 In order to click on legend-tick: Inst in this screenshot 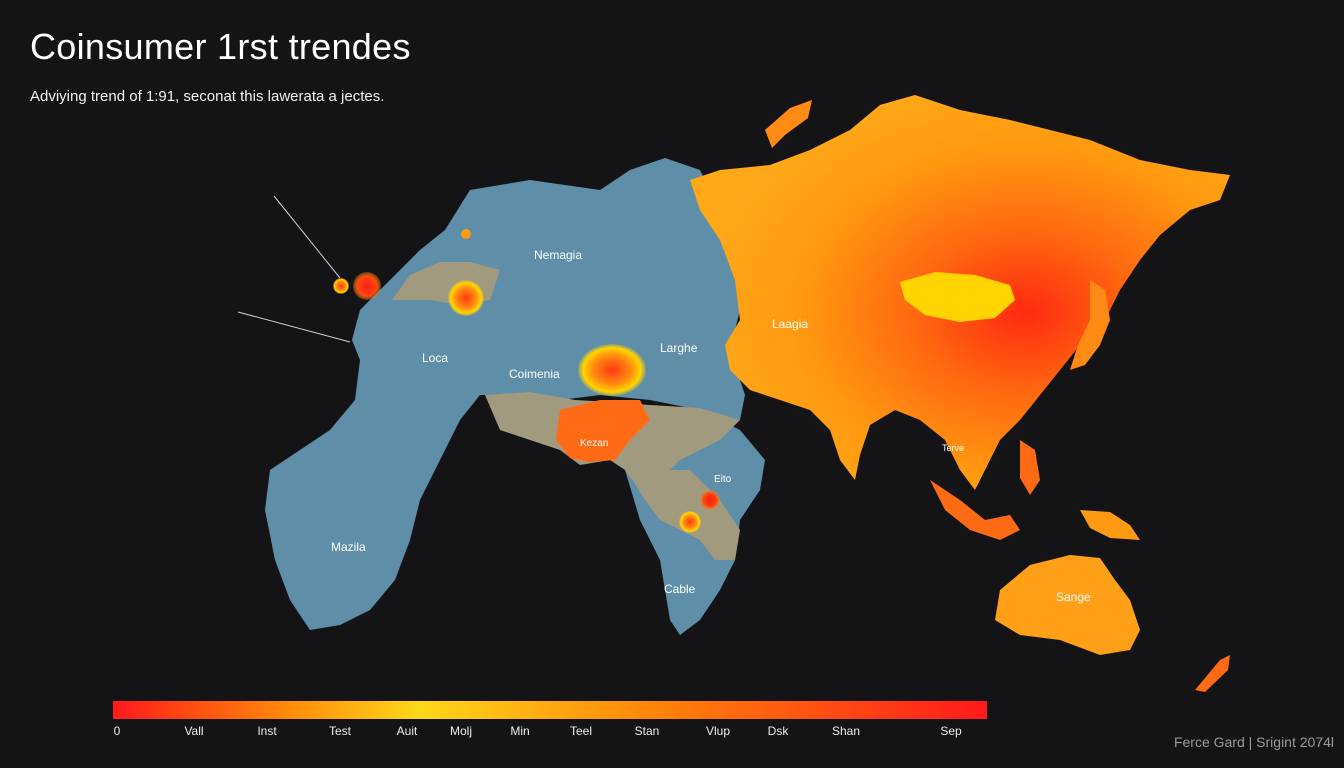, I will do `click(267, 731)`.